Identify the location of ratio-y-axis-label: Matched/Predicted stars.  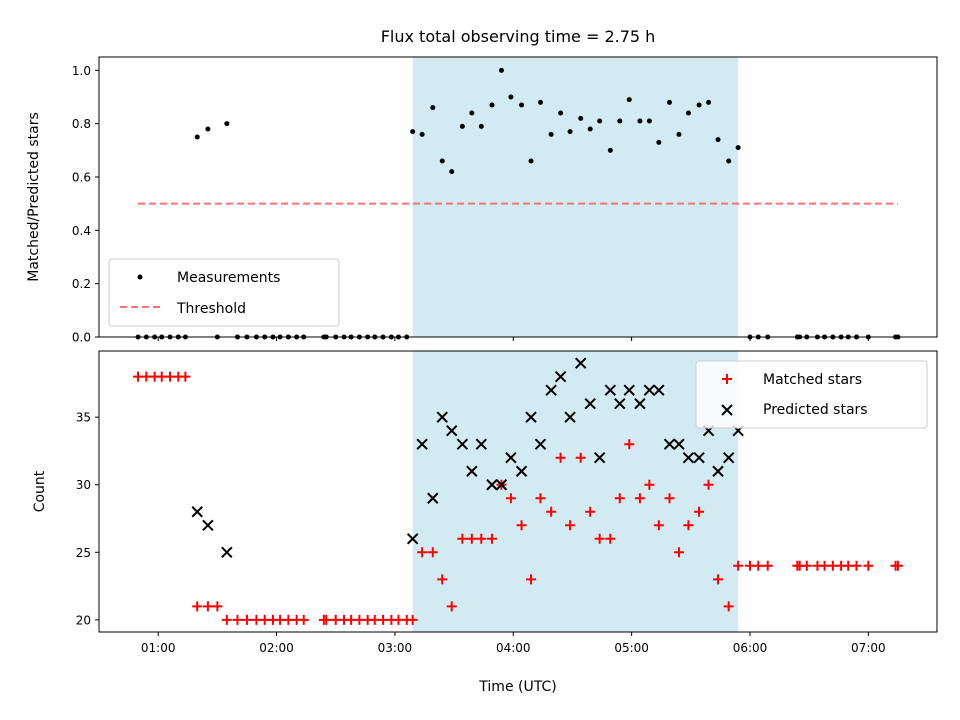
(34, 197).